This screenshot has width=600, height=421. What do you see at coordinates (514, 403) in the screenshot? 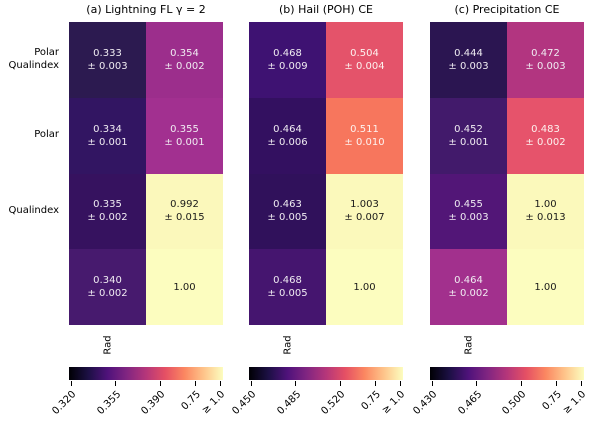
I see `colorbar-tick-label: 0.500` at bounding box center [514, 403].